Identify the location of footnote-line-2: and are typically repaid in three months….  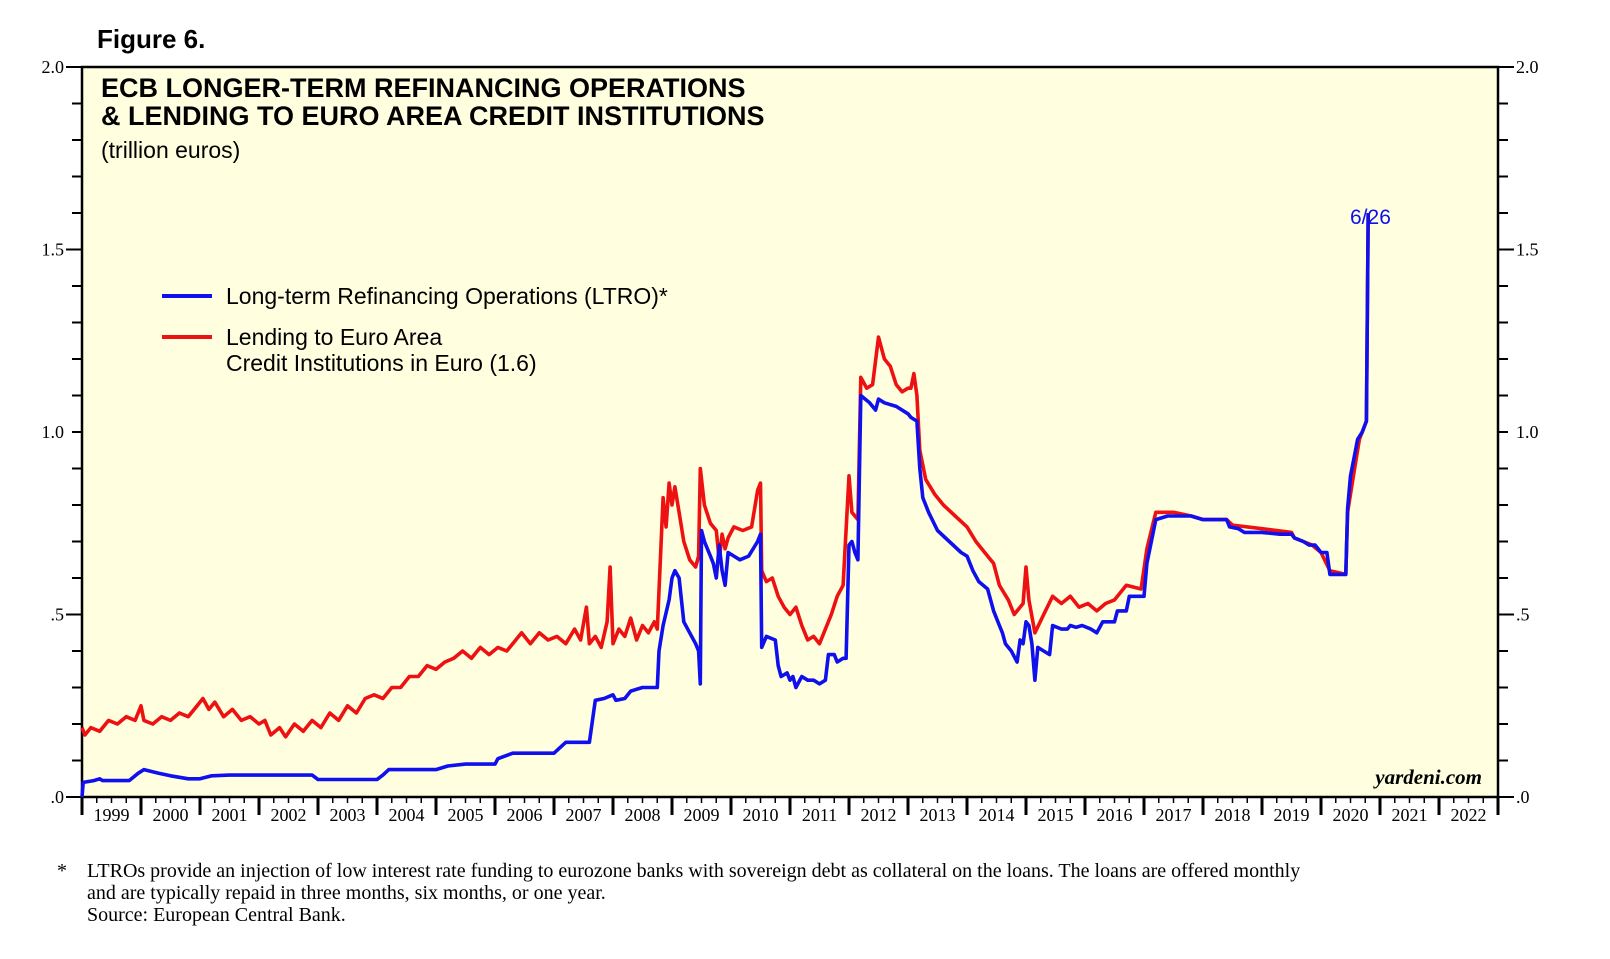
(346, 893).